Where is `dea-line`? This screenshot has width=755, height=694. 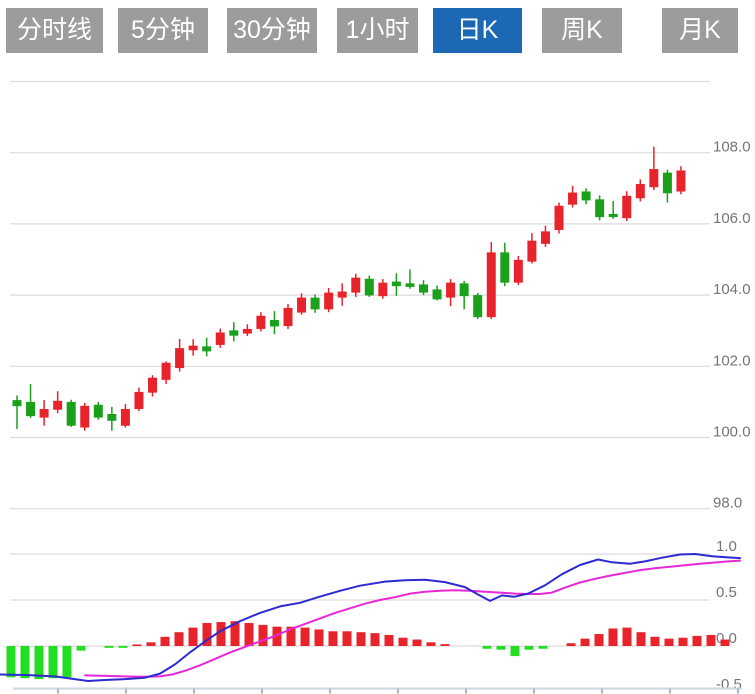
dea-line is located at coordinates (412, 618).